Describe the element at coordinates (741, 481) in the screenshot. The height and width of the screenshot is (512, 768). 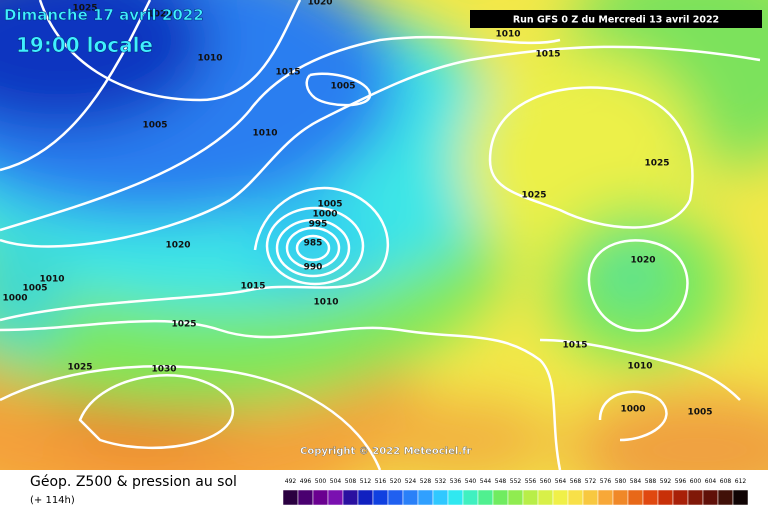
I see `legend-label: 612` at that location.